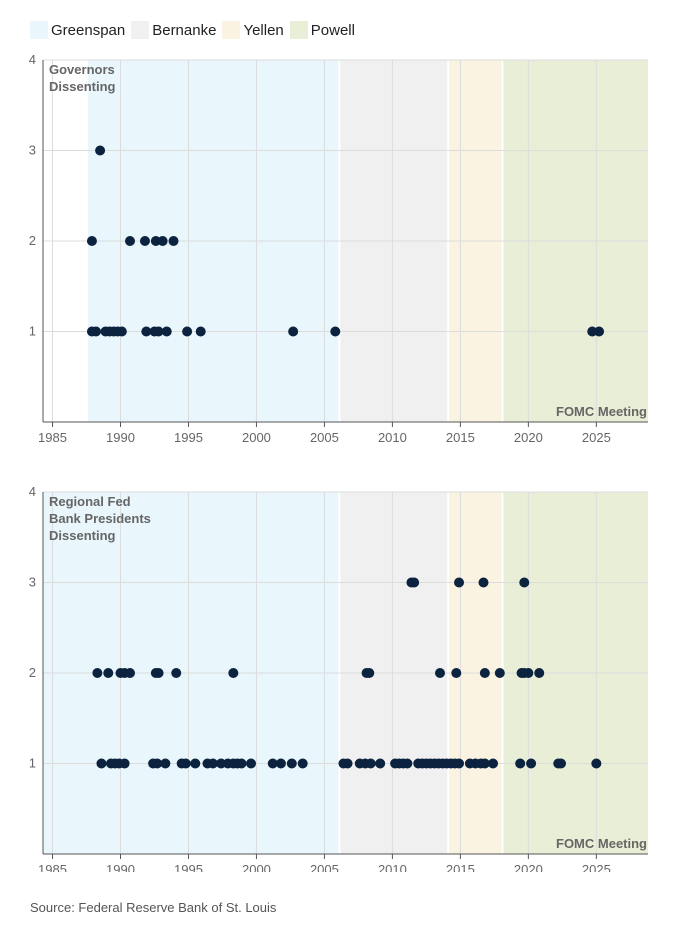  Describe the element at coordinates (601, 411) in the screenshot. I see `x-axis-label: FOMC Meeting` at that location.